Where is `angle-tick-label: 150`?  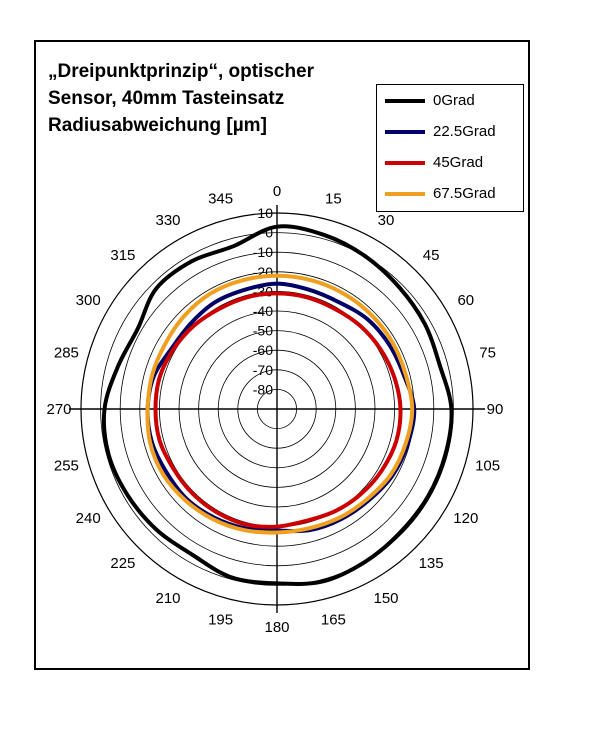 angle-tick-label: 150 is located at coordinates (385, 598).